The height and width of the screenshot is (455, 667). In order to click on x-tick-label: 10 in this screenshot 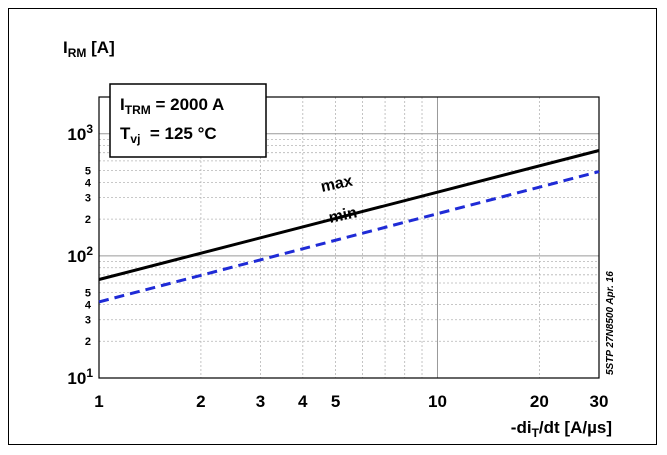, I will do `click(437, 401)`.